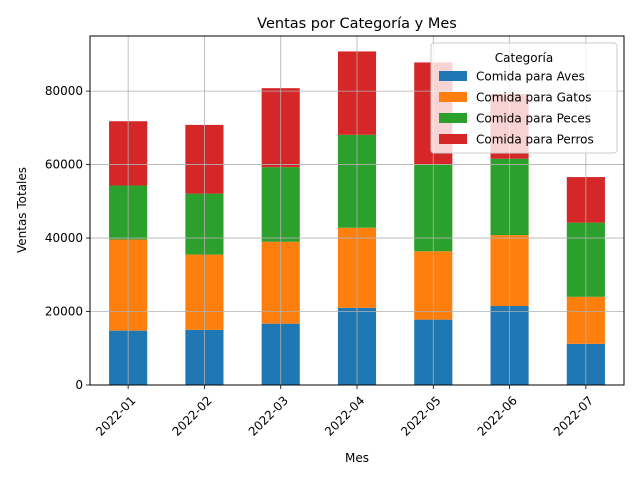  Describe the element at coordinates (191, 415) in the screenshot. I see `x-tick-label: 2022-02` at that location.